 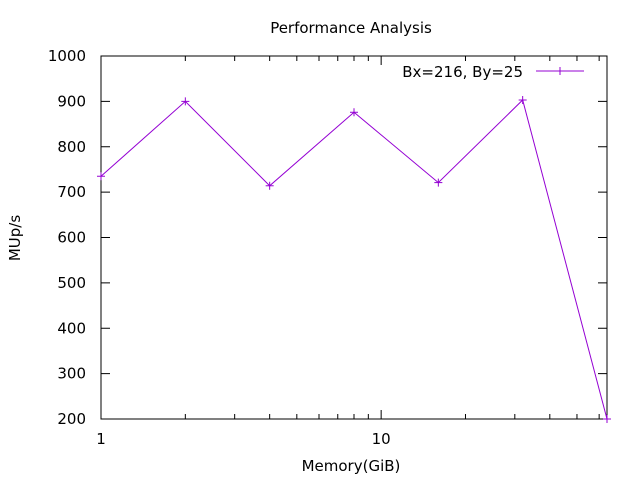 What do you see at coordinates (71, 419) in the screenshot?
I see `y-tick-label: 200` at bounding box center [71, 419].